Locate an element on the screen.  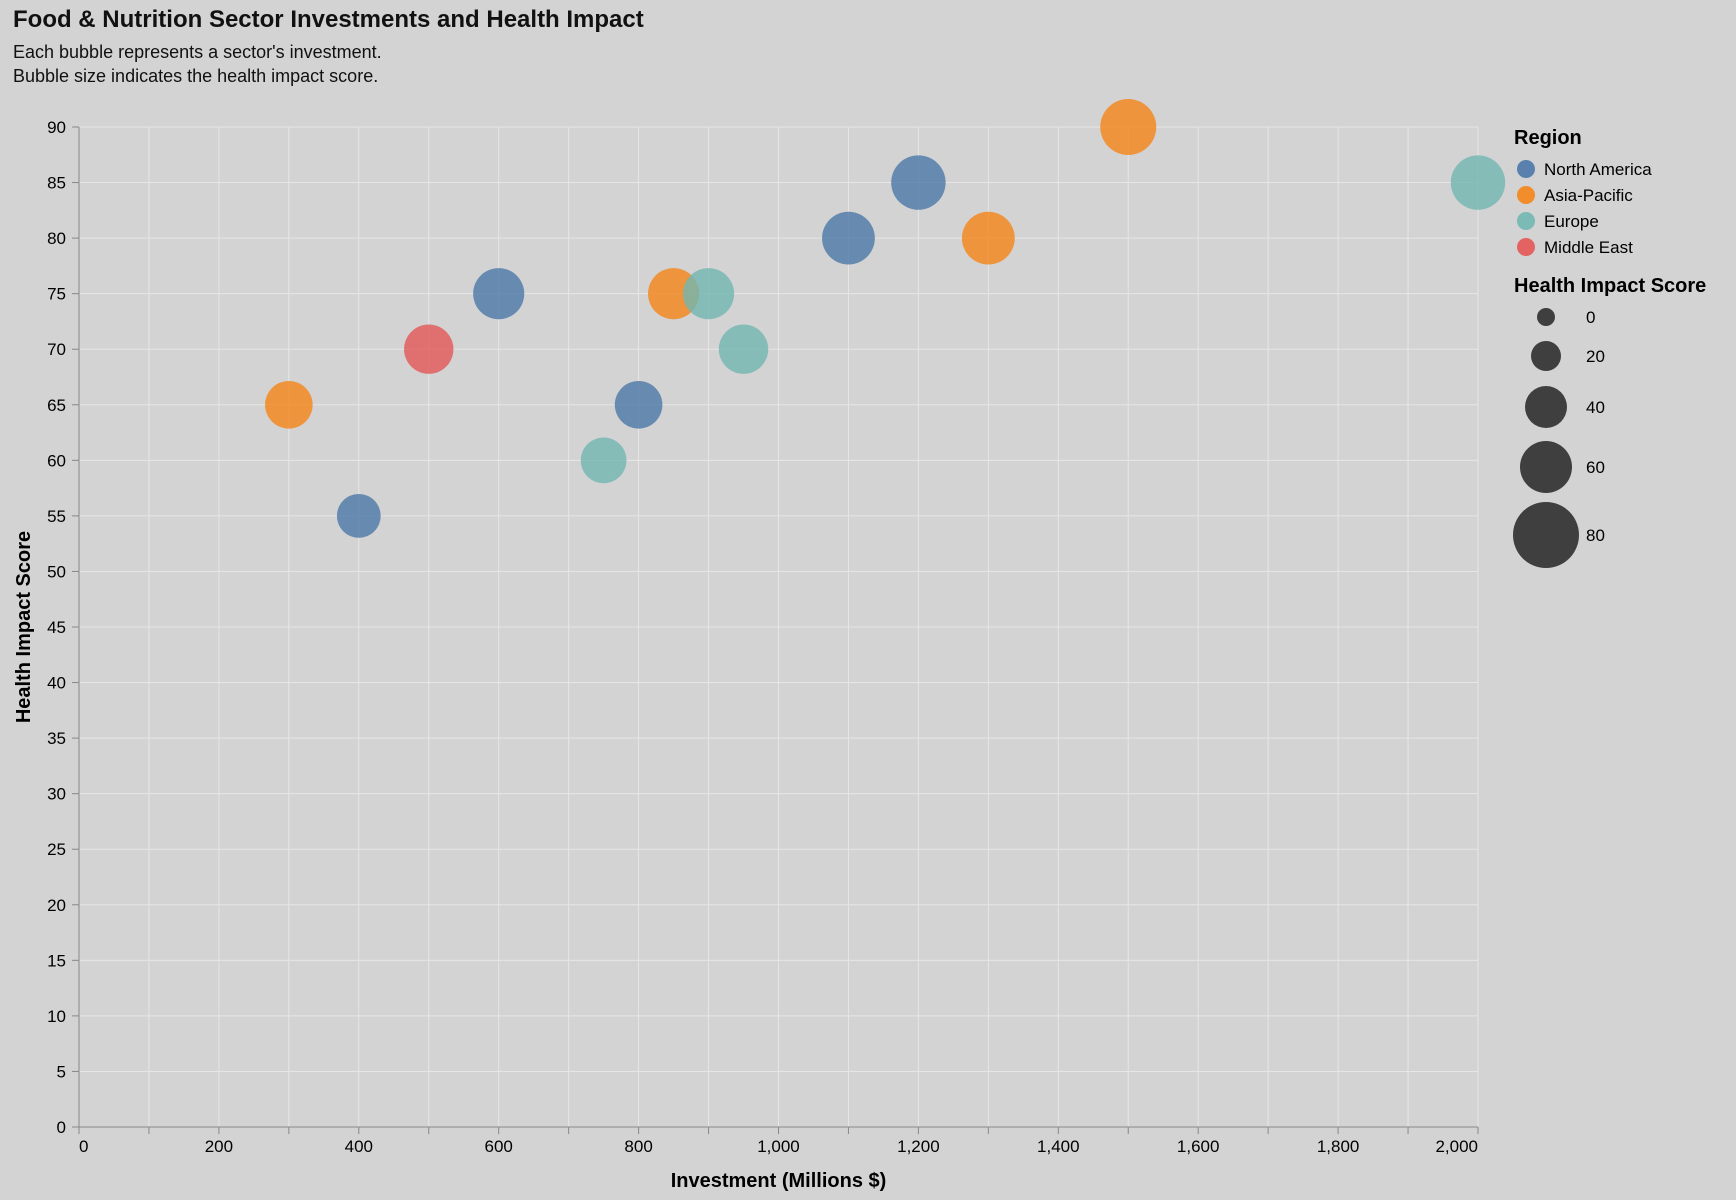
y-tick-label: 55 is located at coordinates (56, 516).